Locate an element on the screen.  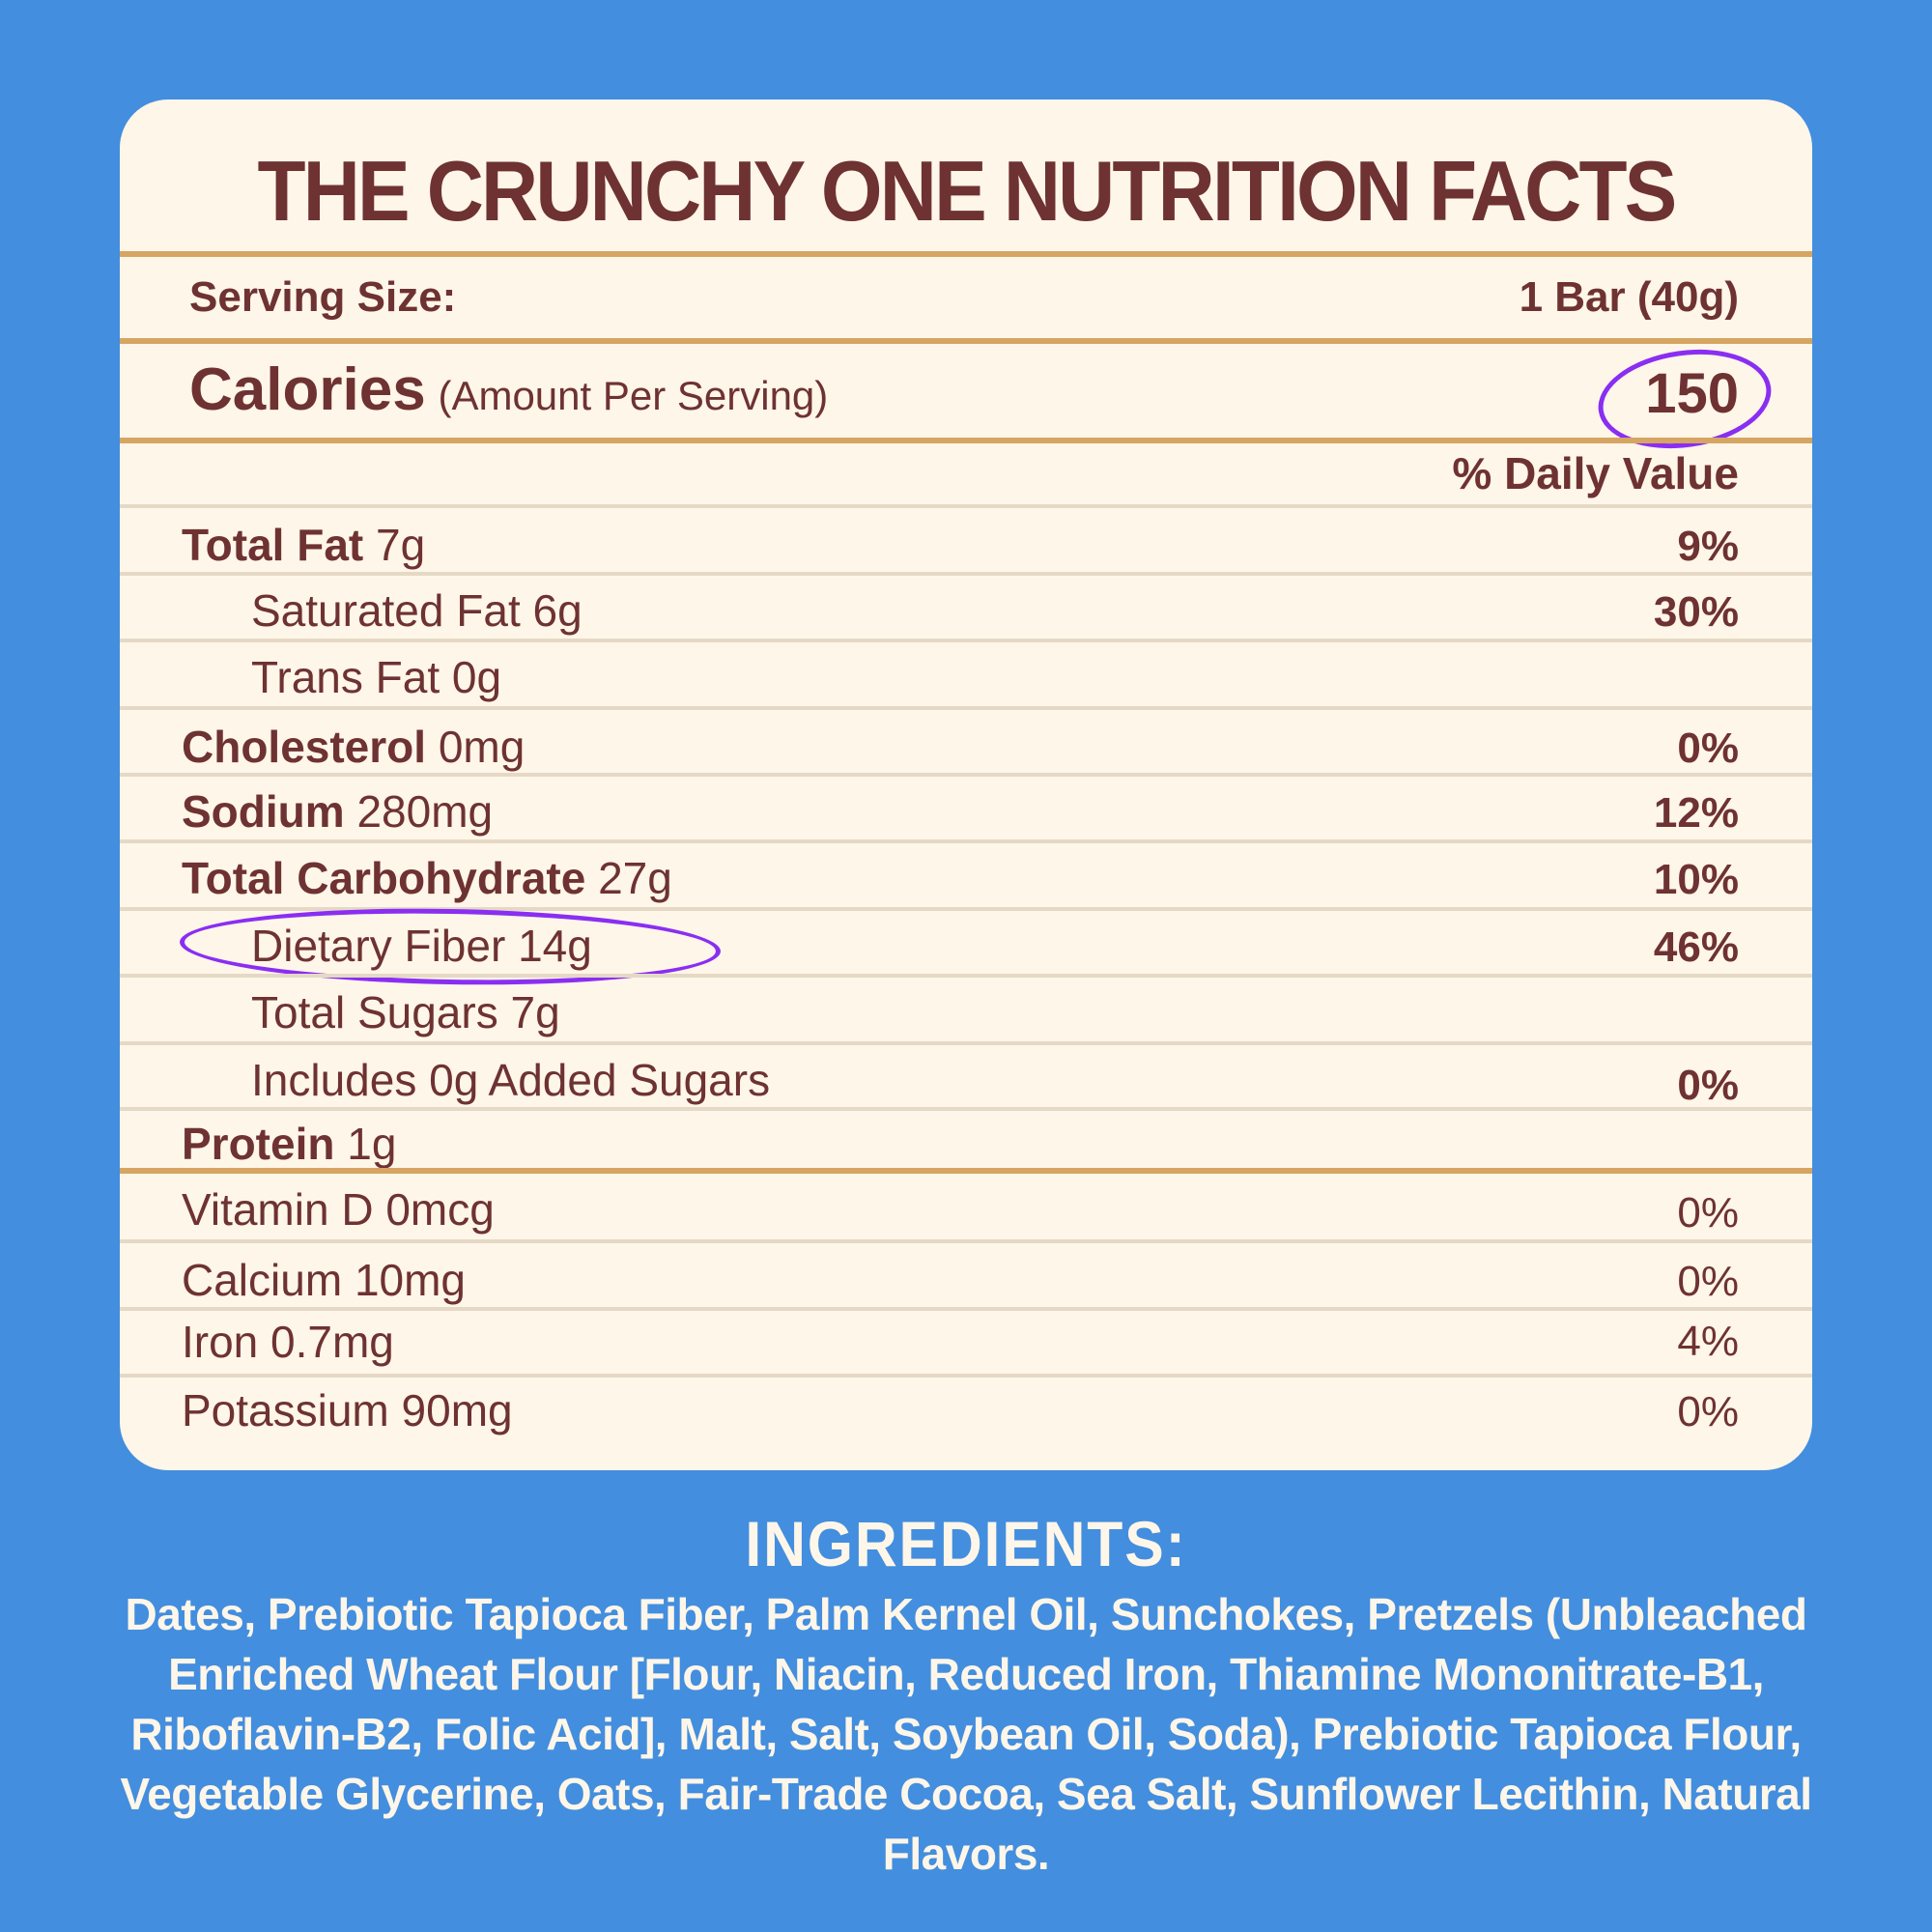
vitamin-name: Calcium is located at coordinates (262, 1280).